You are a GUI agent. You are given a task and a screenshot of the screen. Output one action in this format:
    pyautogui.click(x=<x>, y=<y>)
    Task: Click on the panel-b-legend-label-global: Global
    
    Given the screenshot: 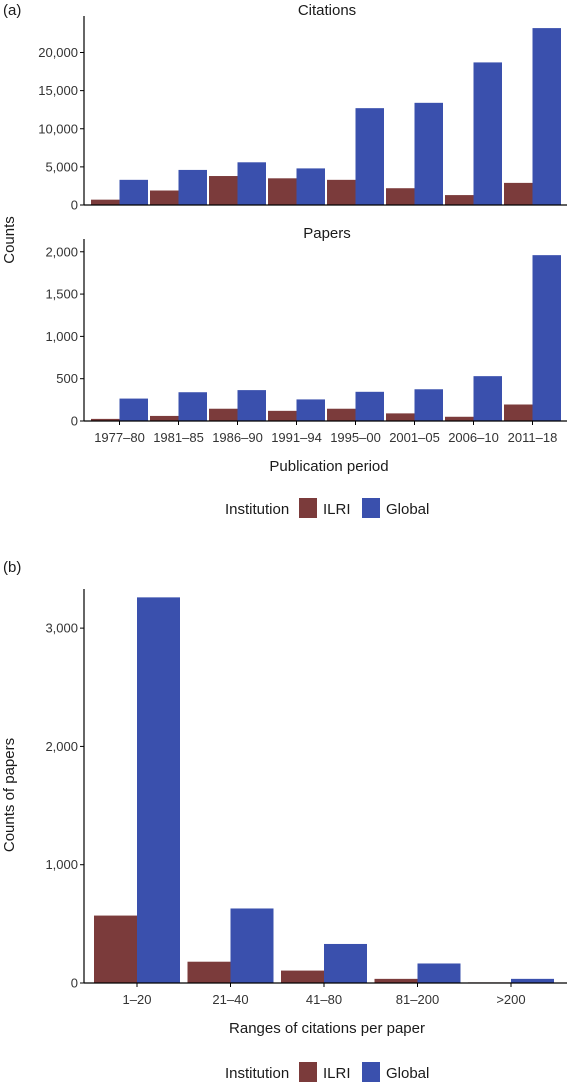 What is the action you would take?
    pyautogui.click(x=407, y=1073)
    